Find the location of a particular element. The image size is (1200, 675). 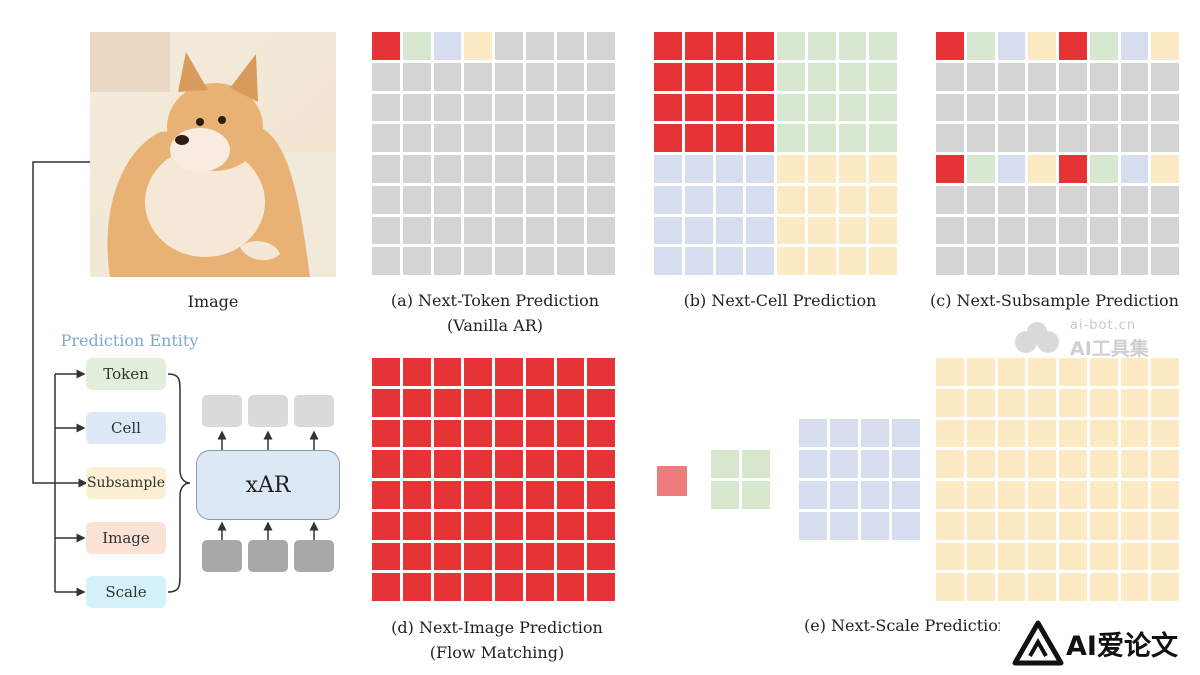

brand-logo-icon is located at coordinates (1038, 643).